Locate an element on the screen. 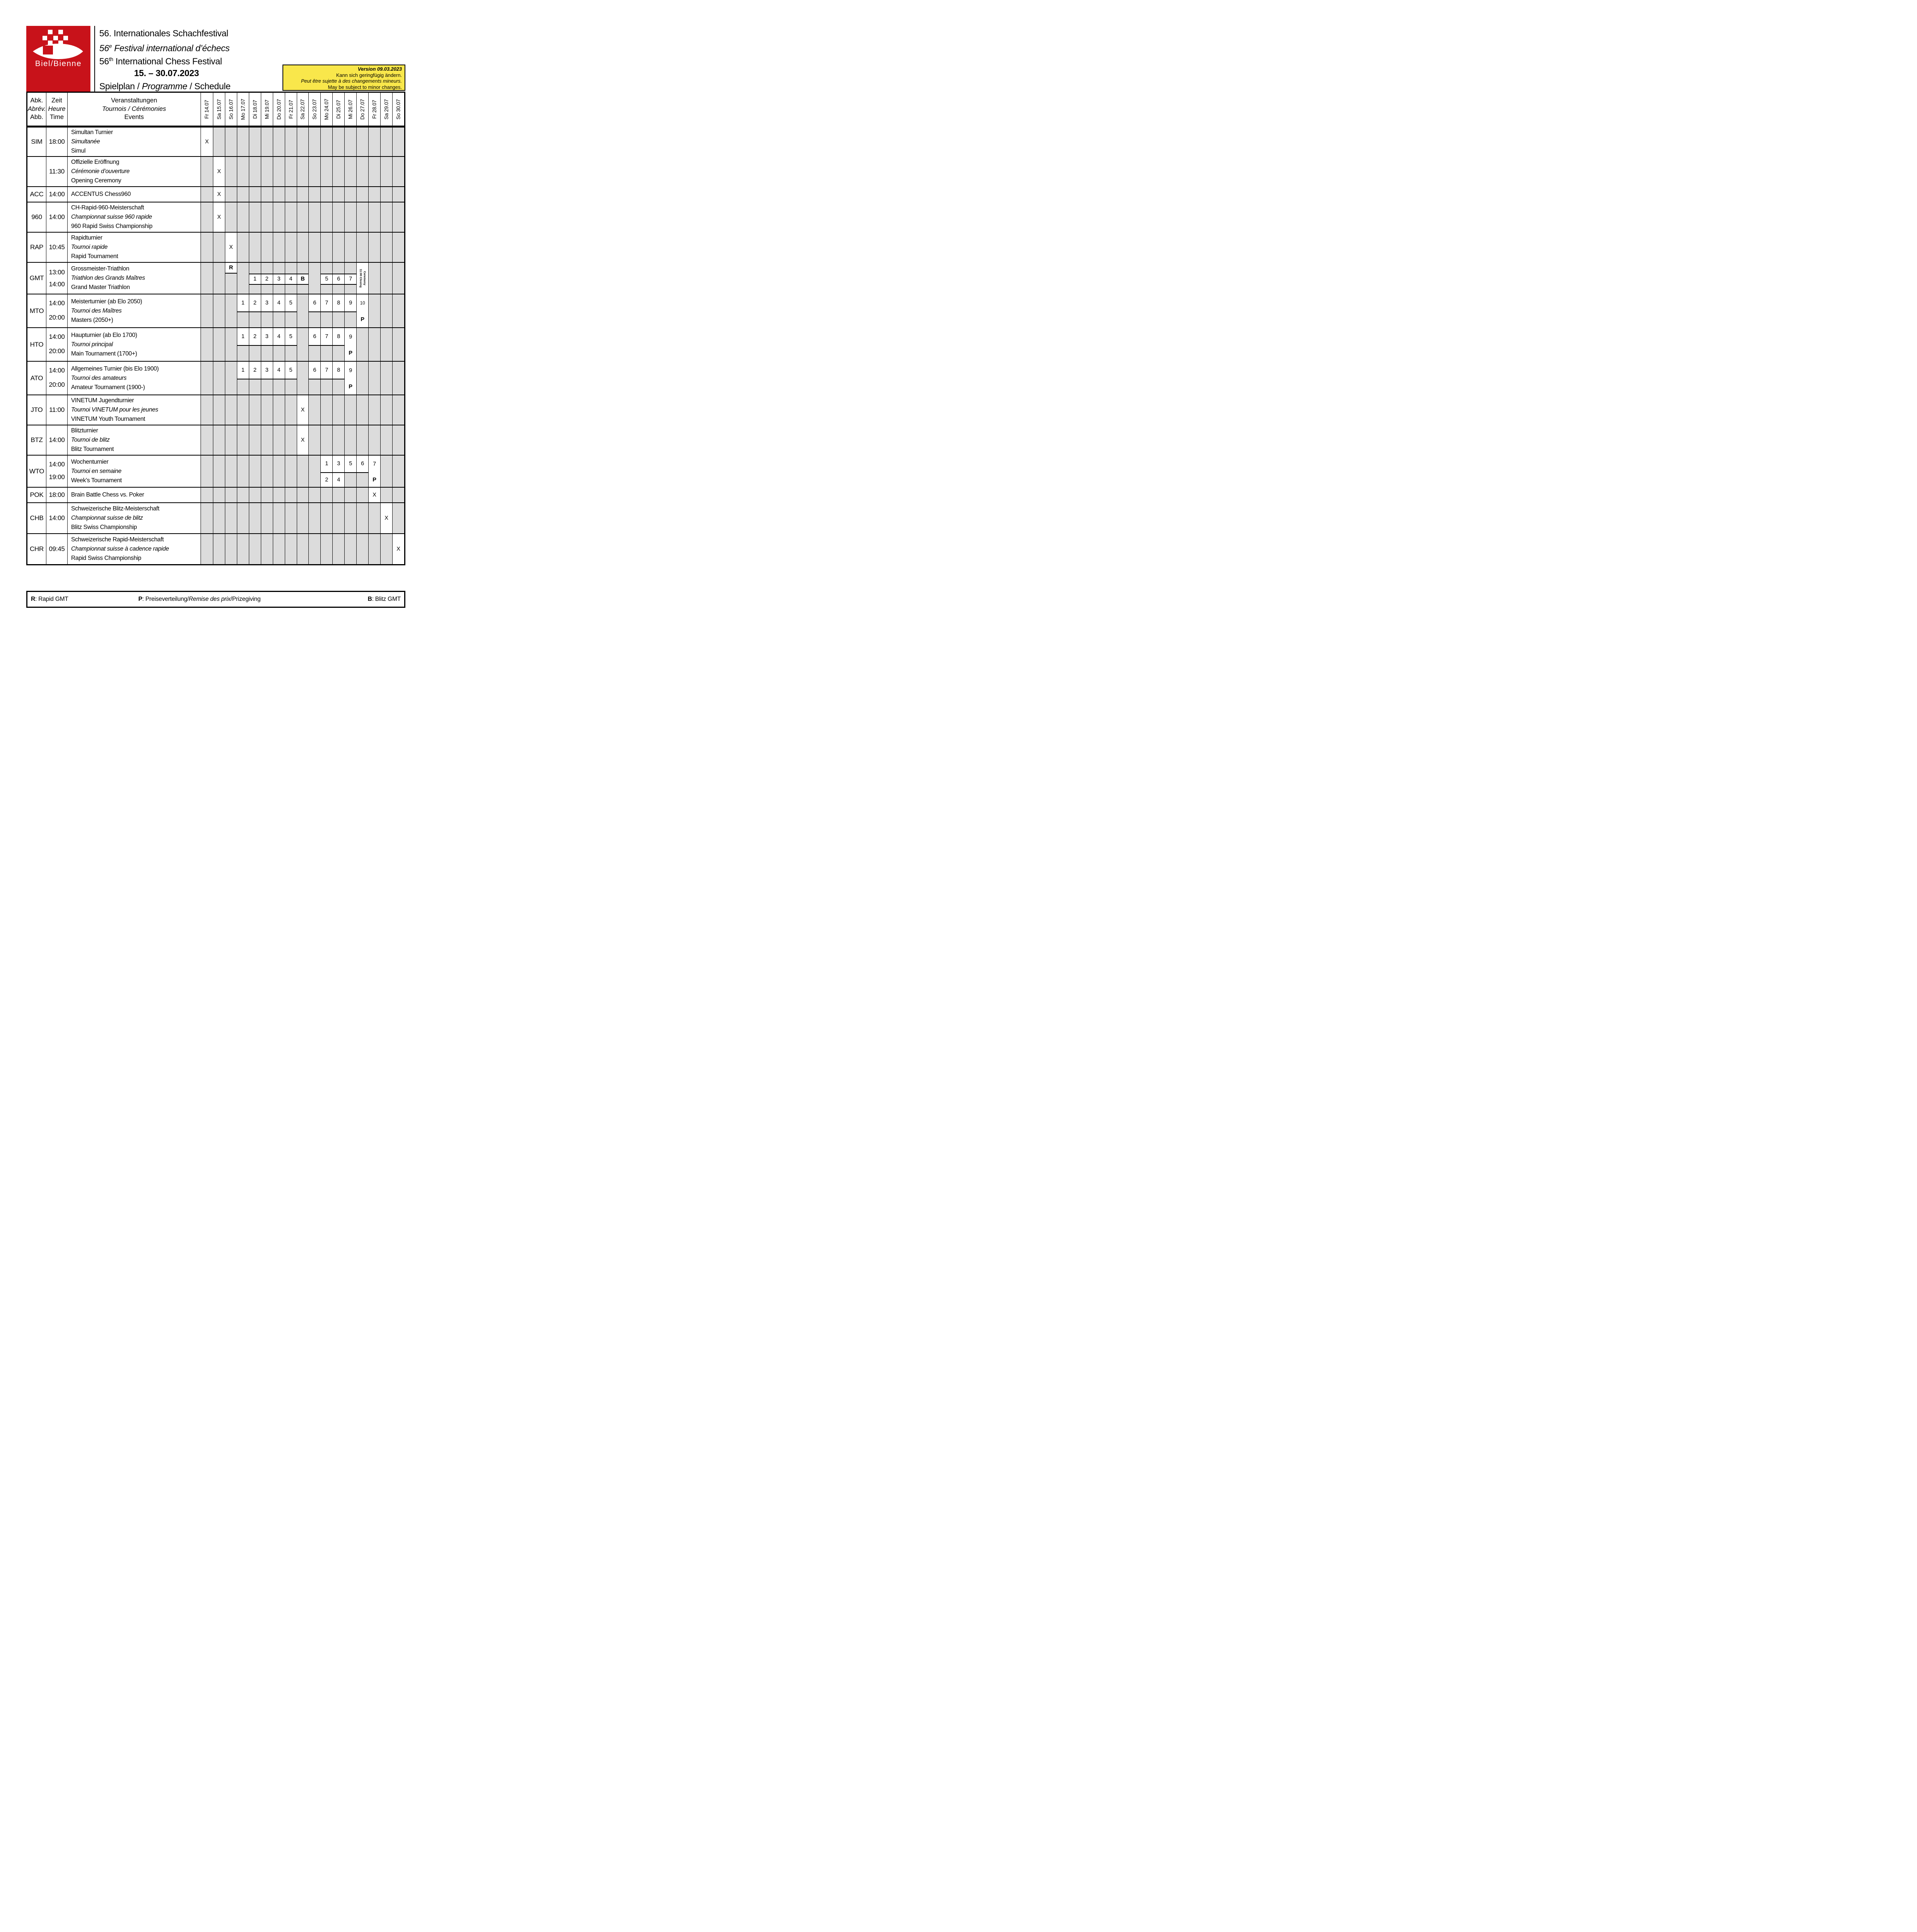 Image resolution: width=1917 pixels, height=1932 pixels. text-line: Schweizerische Blitz-Meisterschaft is located at coordinates (115, 509).